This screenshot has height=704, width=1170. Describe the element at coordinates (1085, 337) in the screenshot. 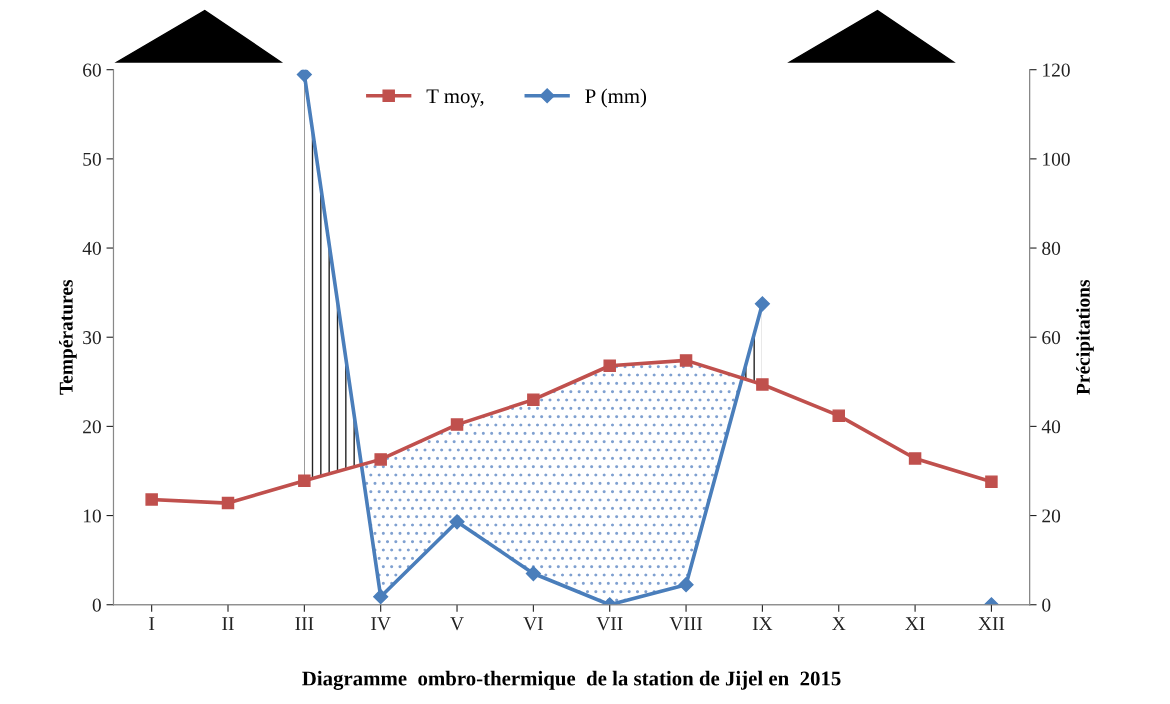

I see `y2-axis-title: Précipitations` at that location.